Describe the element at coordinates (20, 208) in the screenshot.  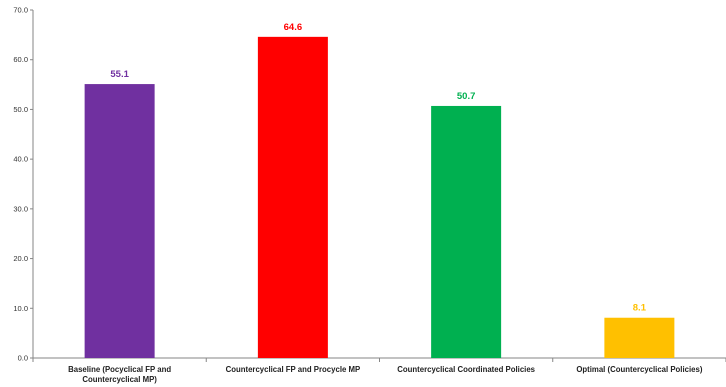
I see `y-tick-label: 30.0` at that location.